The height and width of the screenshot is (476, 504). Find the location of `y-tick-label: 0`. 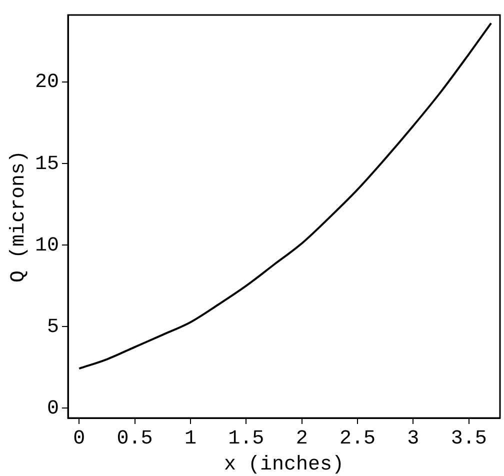

y-tick-label: 0 is located at coordinates (53, 409).